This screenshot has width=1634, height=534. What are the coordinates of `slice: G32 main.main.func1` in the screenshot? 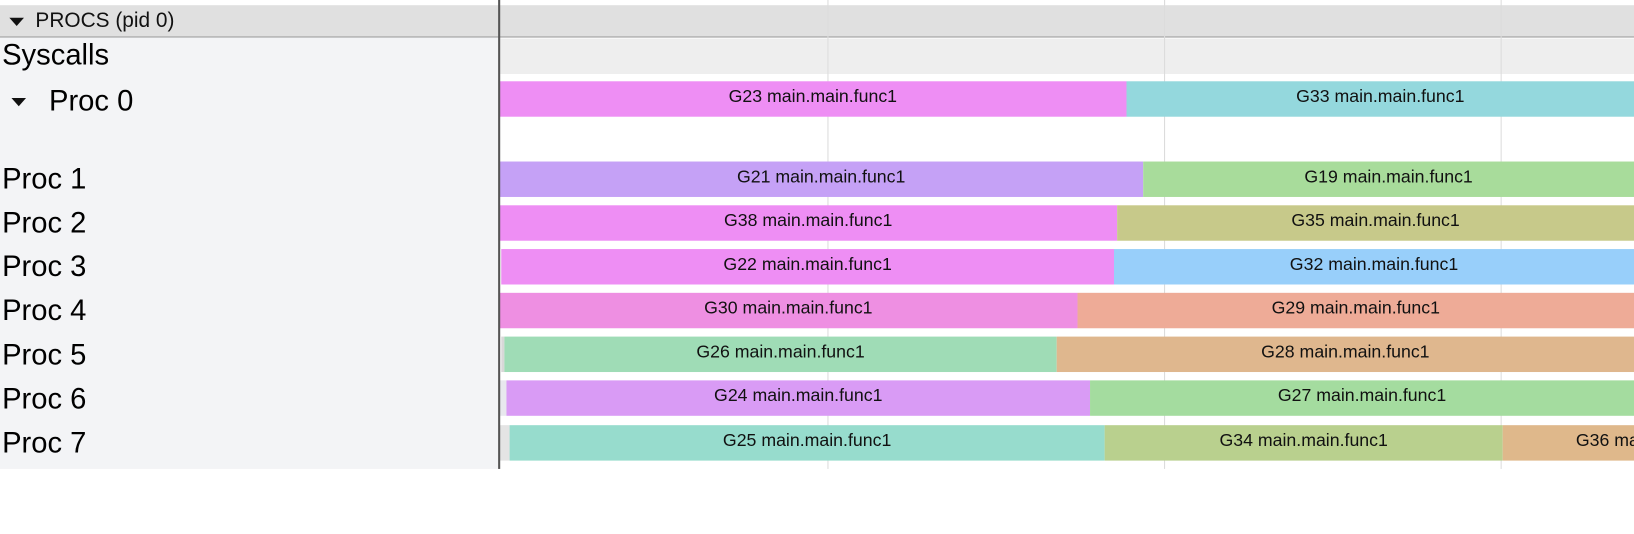 It's located at (1374, 267).